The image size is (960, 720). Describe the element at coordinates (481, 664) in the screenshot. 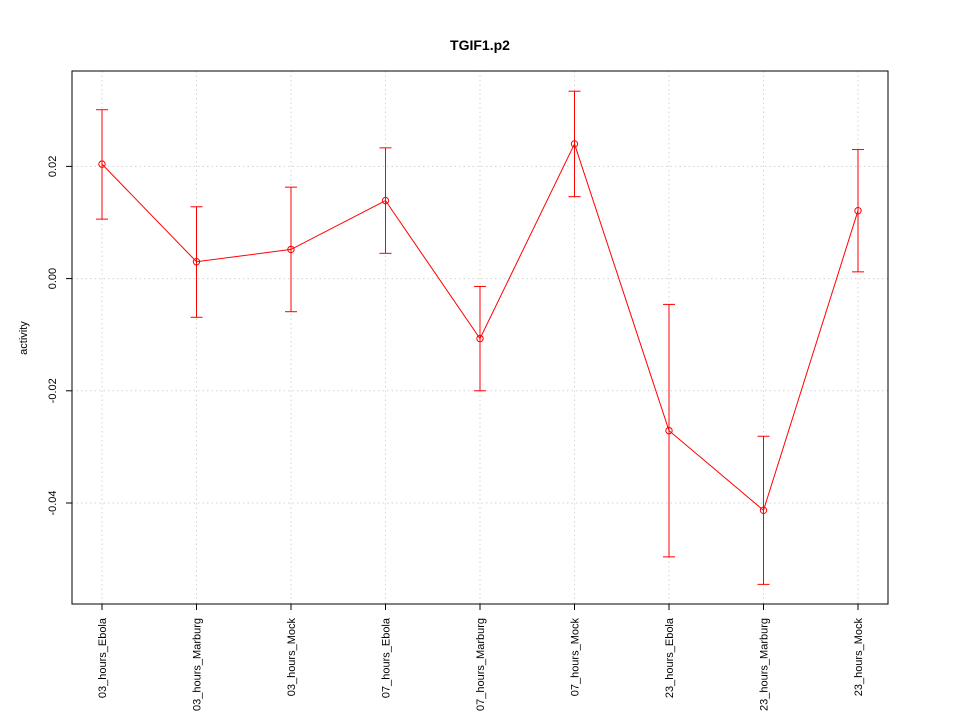

I see `x-tick-label: 07_hours_Marburg` at that location.